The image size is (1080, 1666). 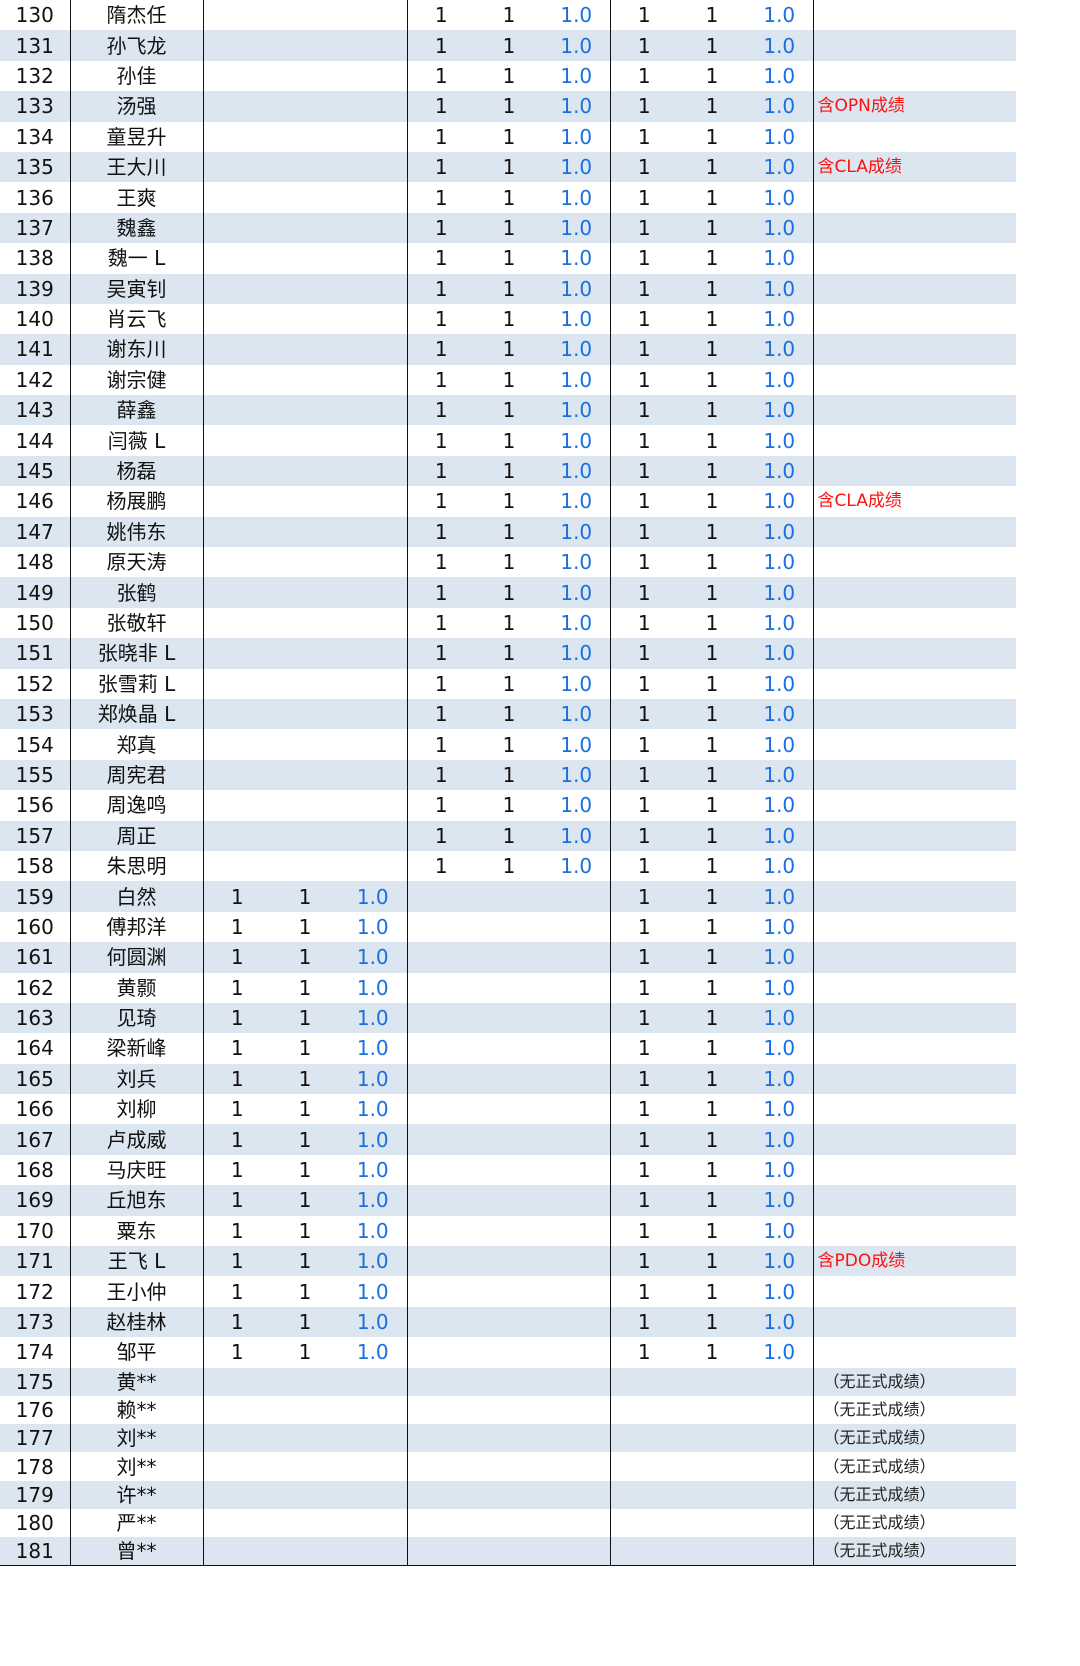 What do you see at coordinates (34, 1230) in the screenshot?
I see `row-number: 170` at bounding box center [34, 1230].